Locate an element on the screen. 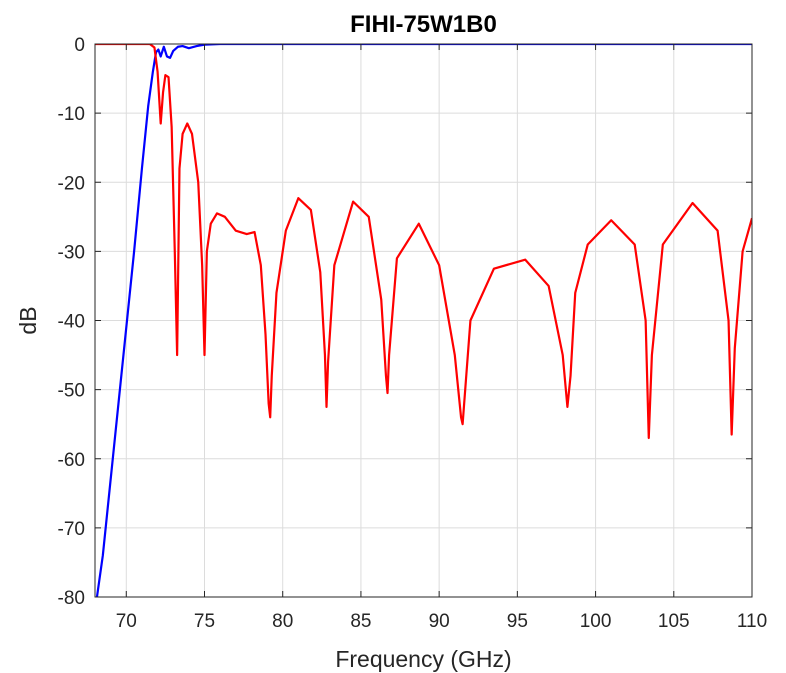  x-tick-label: 75 is located at coordinates (204, 621).